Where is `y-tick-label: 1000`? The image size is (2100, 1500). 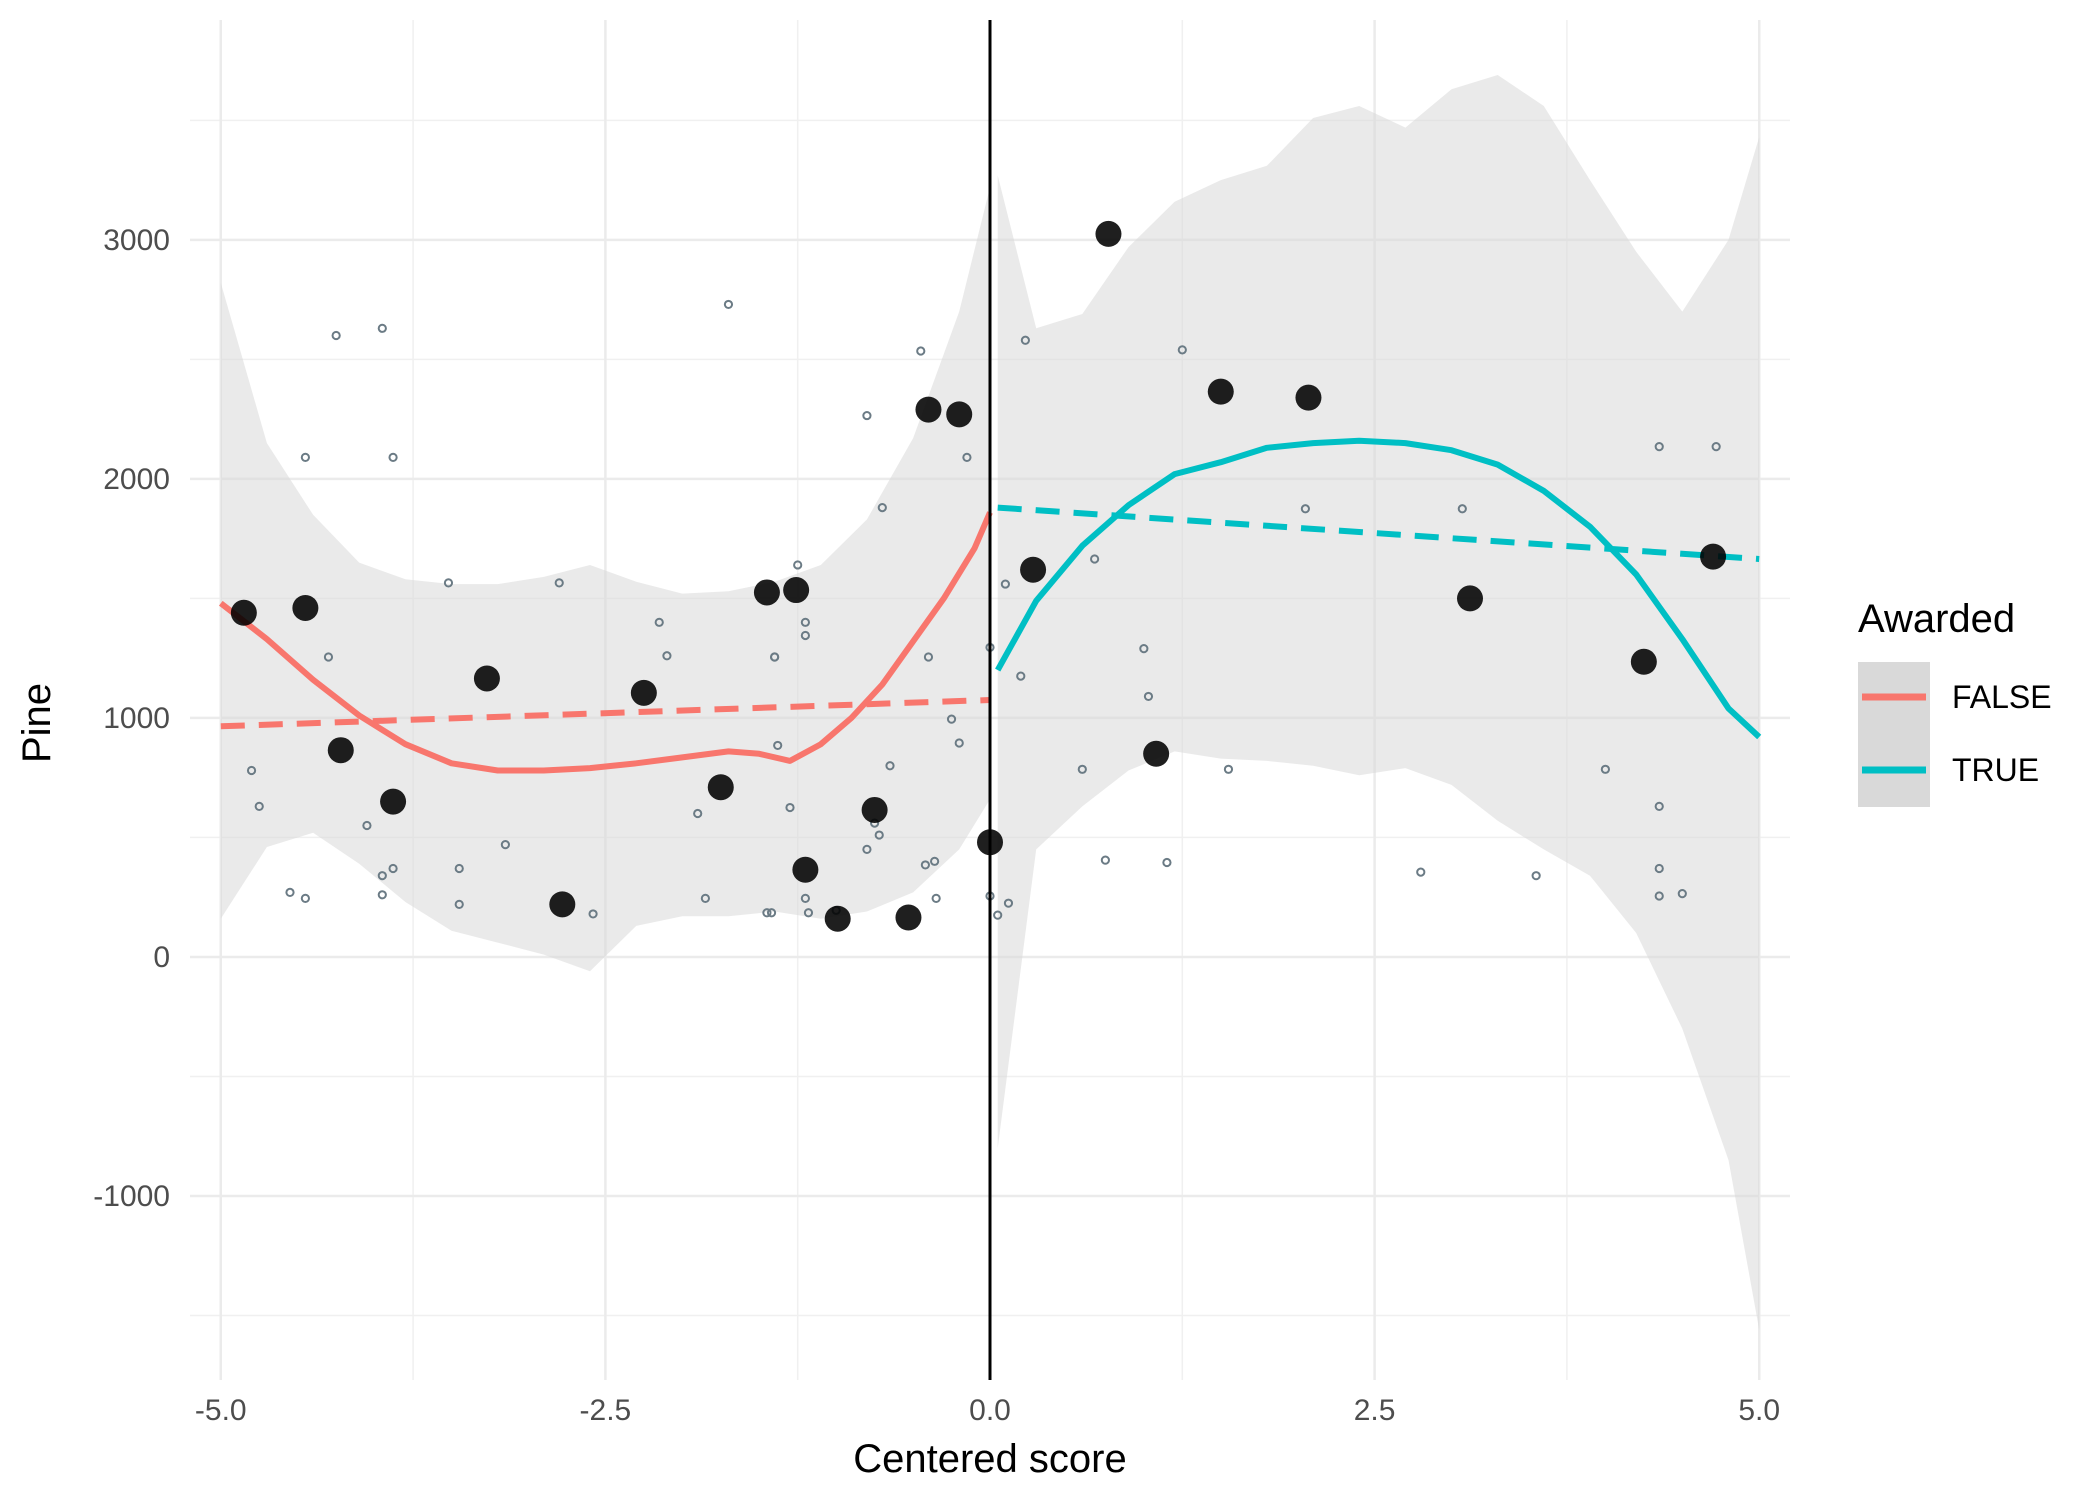
y-tick-label: 1000 is located at coordinates (136, 718).